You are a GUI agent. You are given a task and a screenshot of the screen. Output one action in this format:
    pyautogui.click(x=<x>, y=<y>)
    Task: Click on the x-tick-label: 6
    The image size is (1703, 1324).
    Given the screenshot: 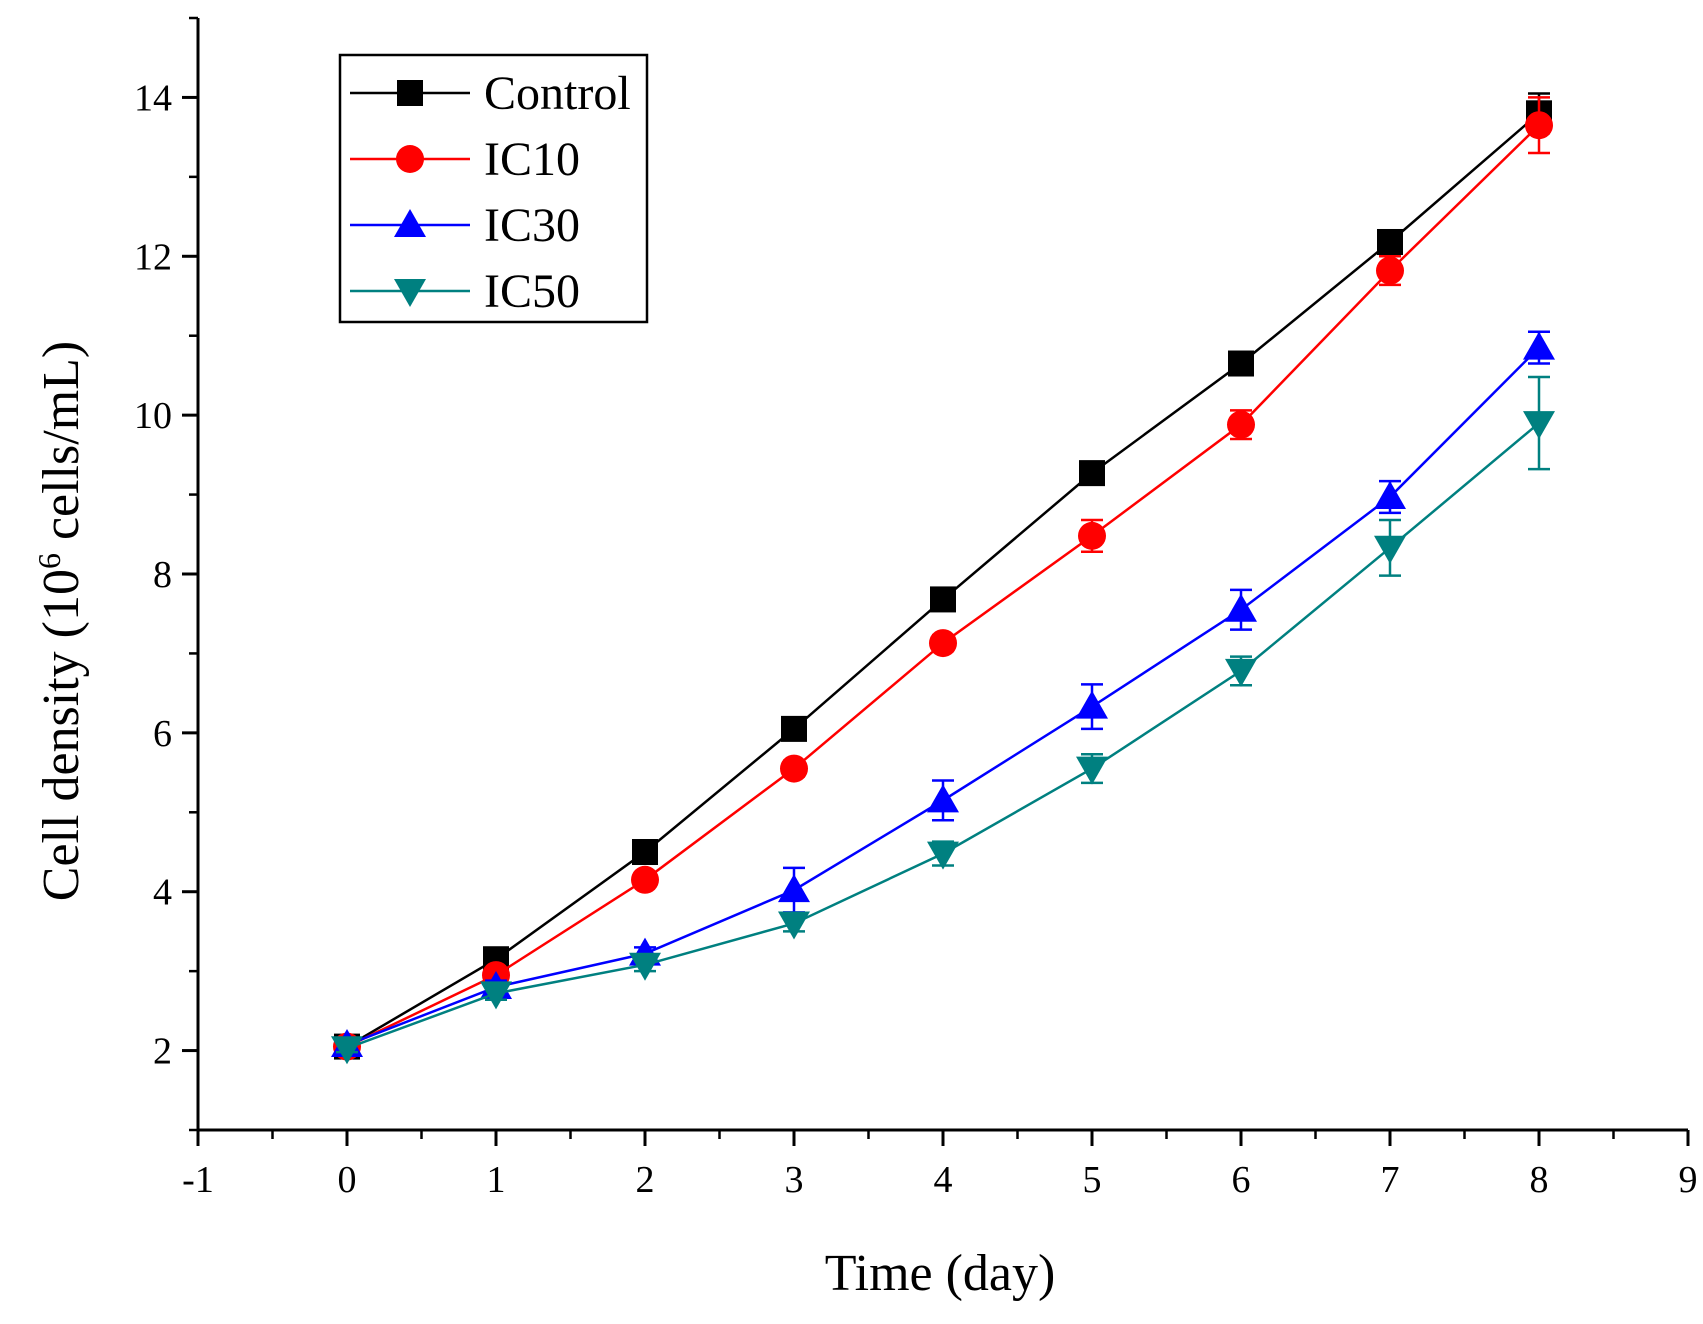 What is the action you would take?
    pyautogui.click(x=1241, y=1180)
    